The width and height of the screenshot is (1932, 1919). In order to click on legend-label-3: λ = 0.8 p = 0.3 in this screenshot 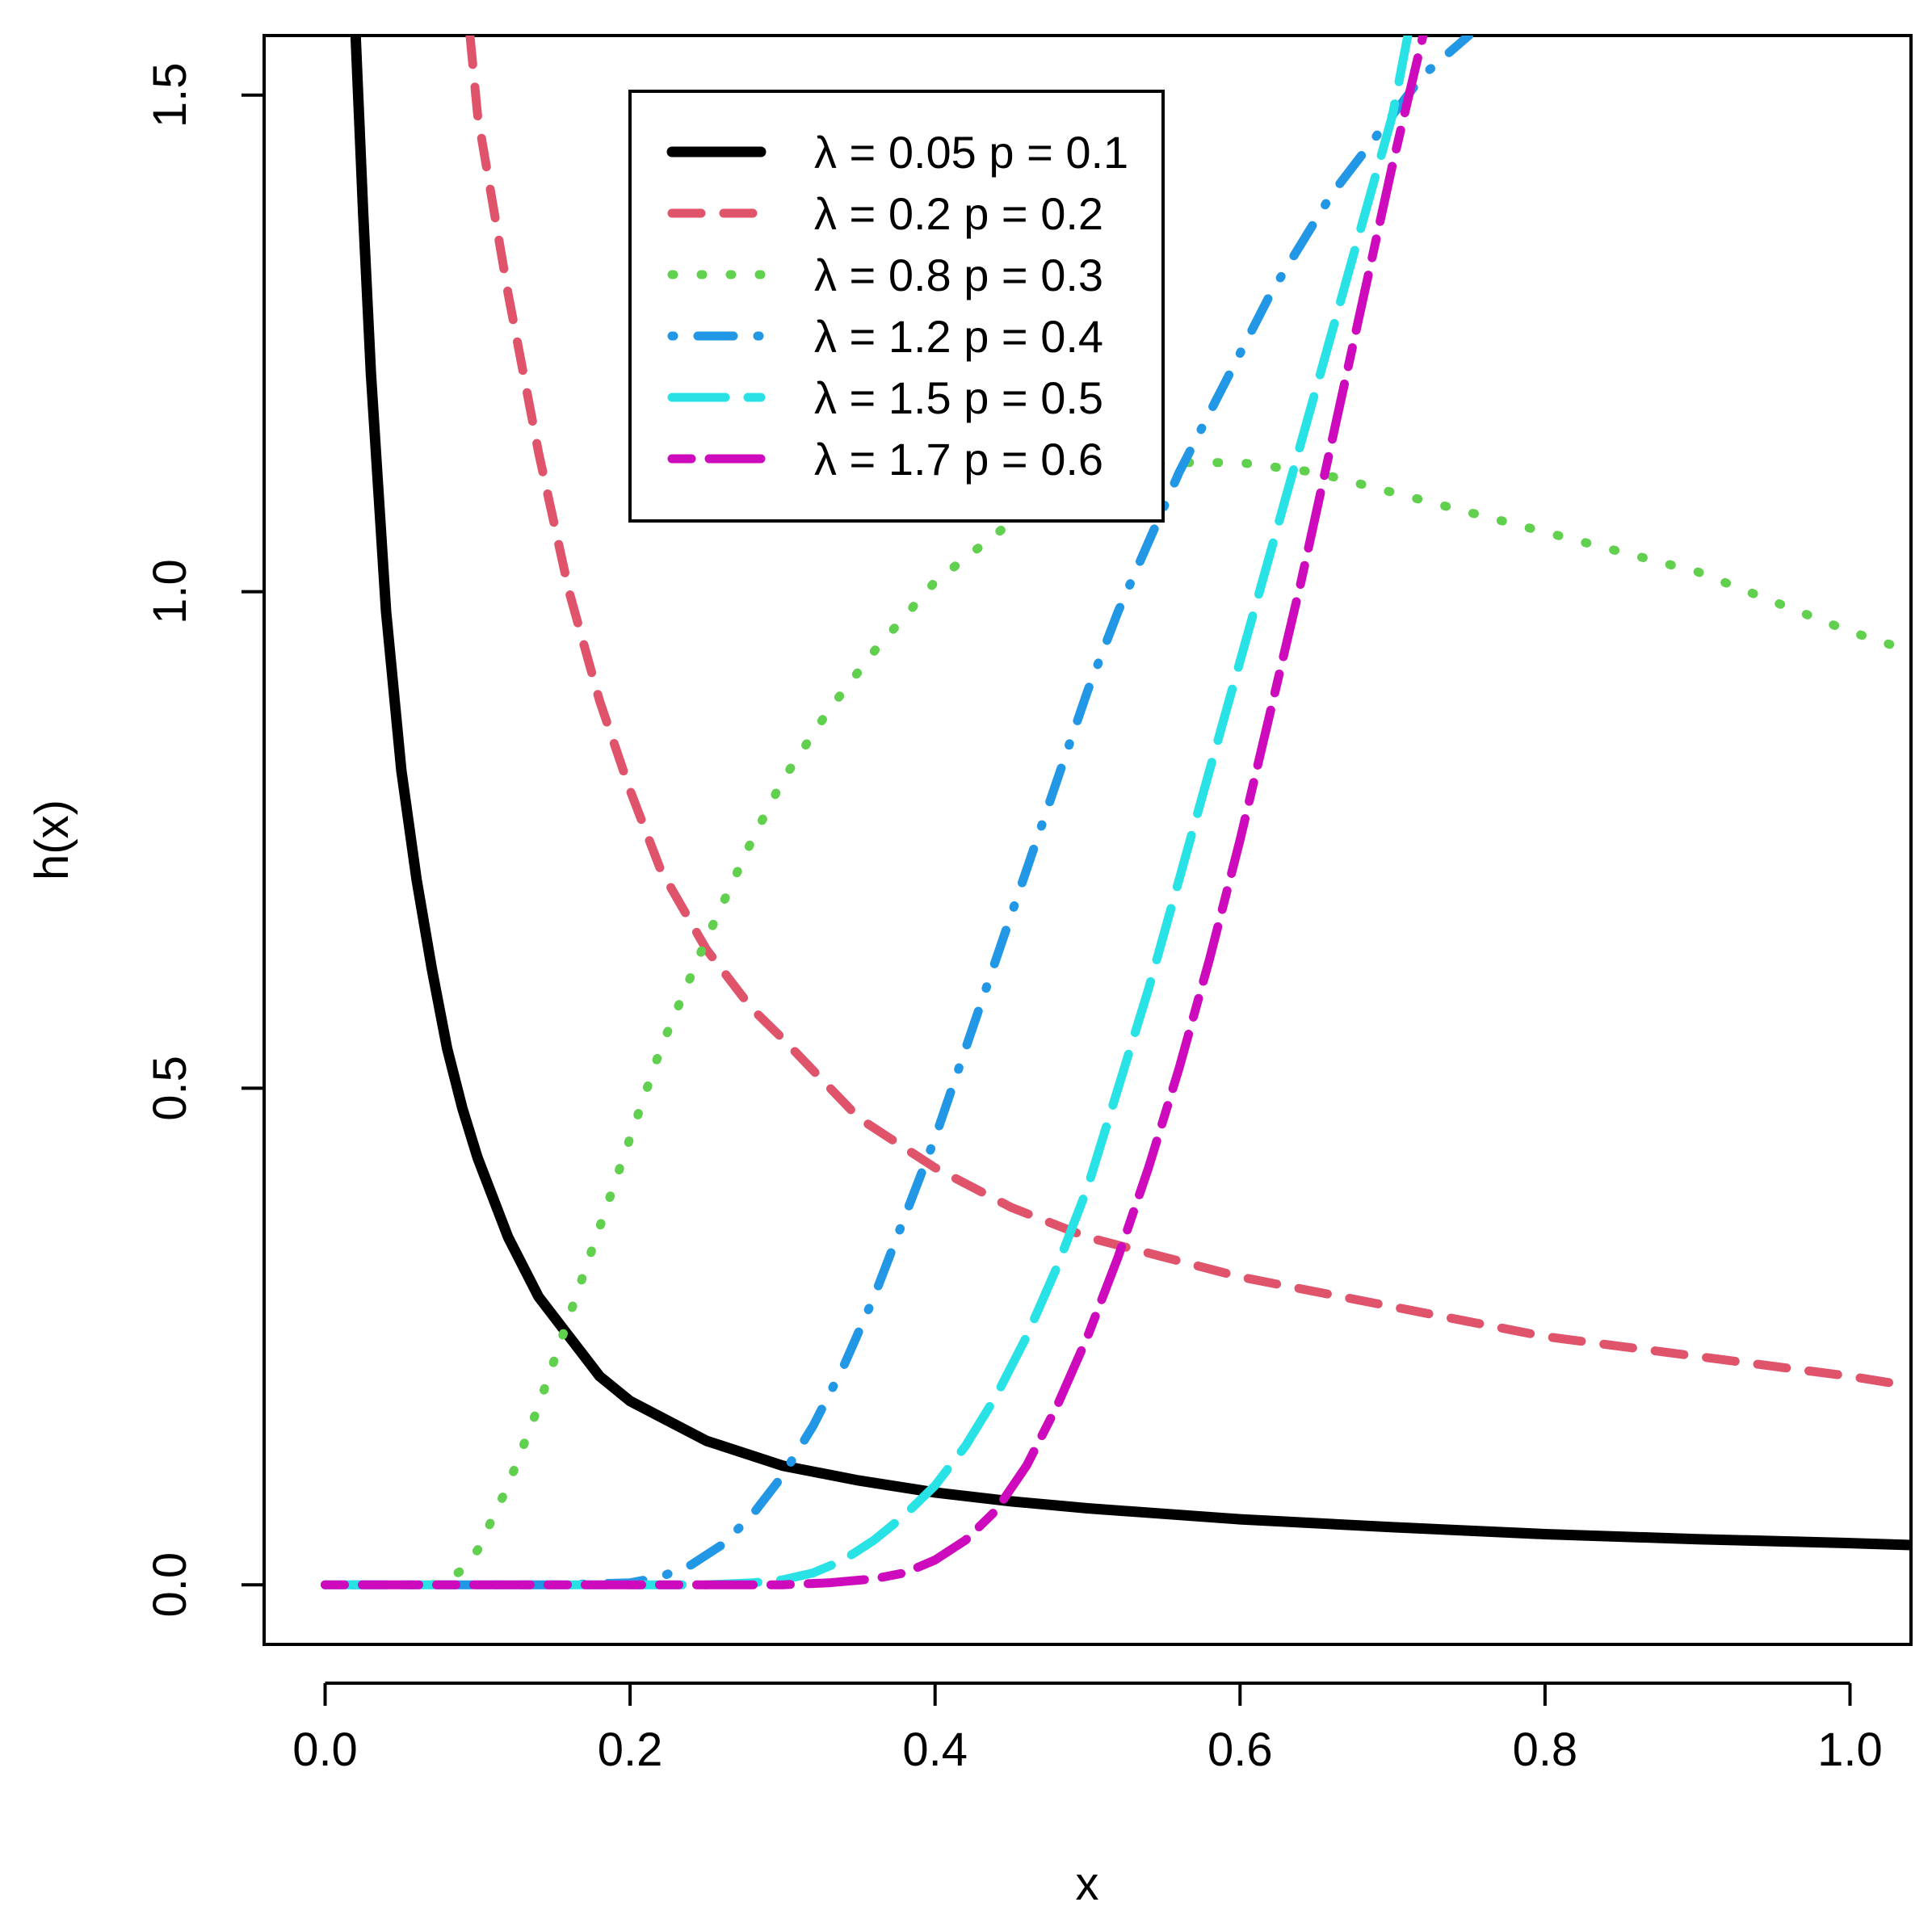, I will do `click(959, 275)`.